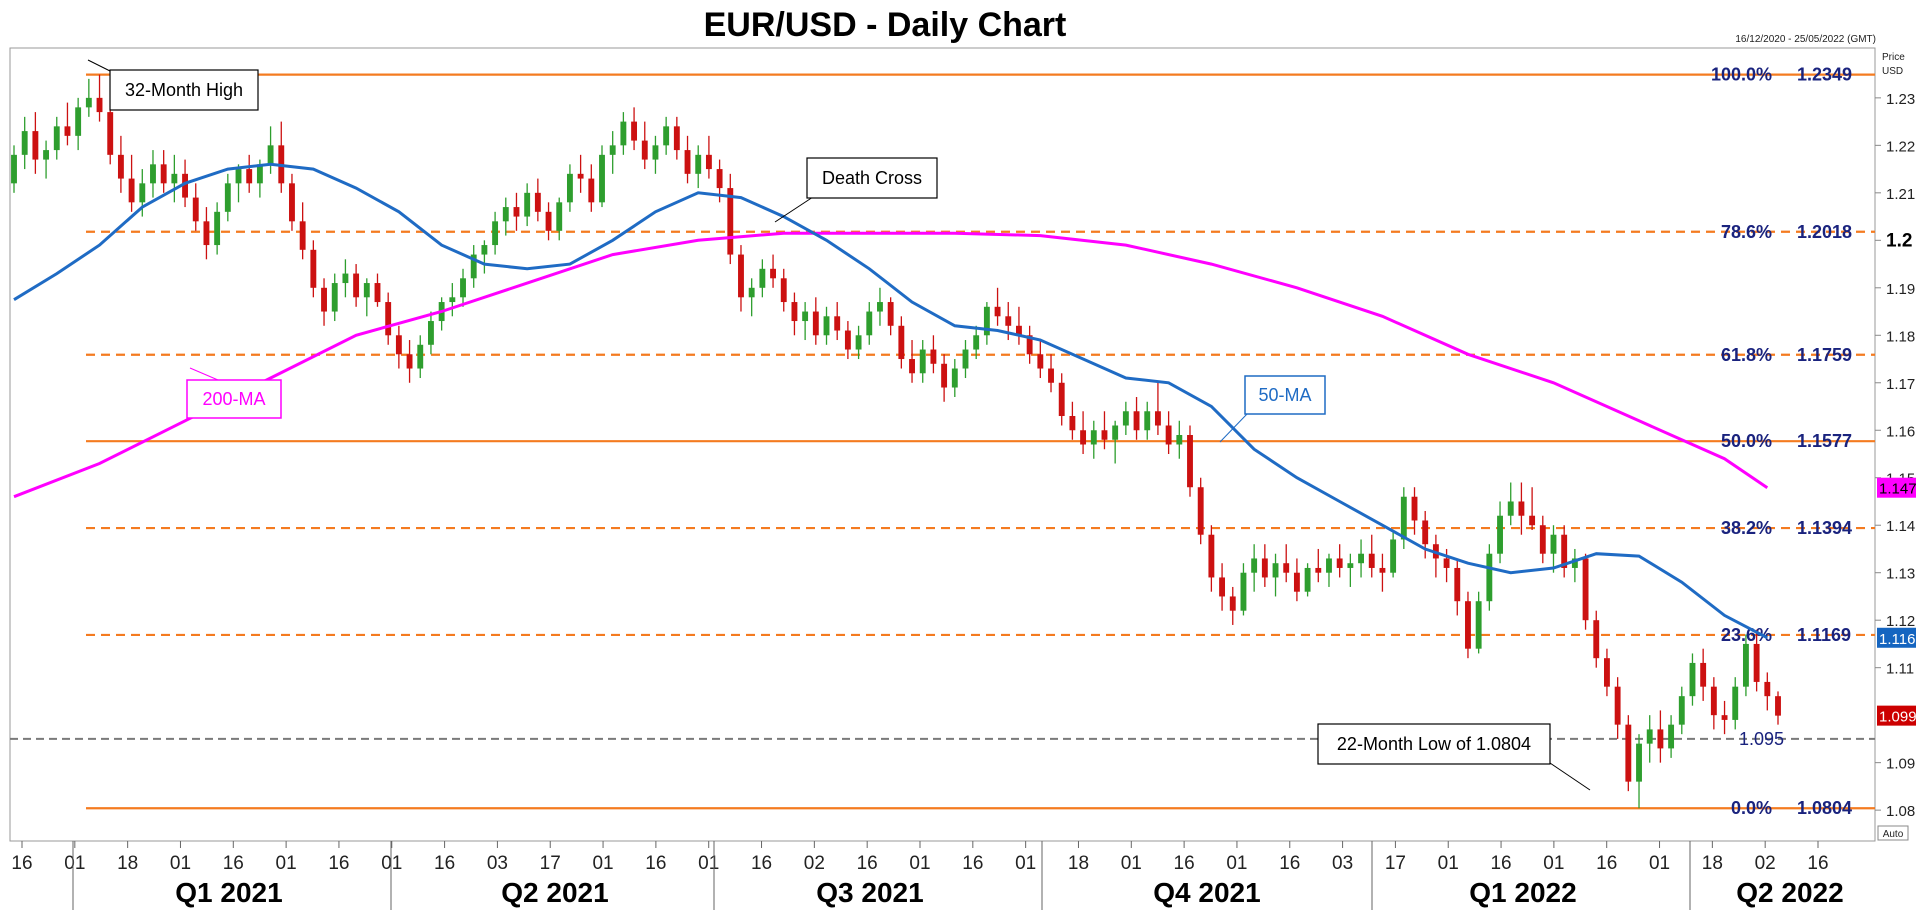 Image resolution: width=1916 pixels, height=923 pixels. What do you see at coordinates (1824, 232) in the screenshot?
I see `fib-level-value: 1.2018` at bounding box center [1824, 232].